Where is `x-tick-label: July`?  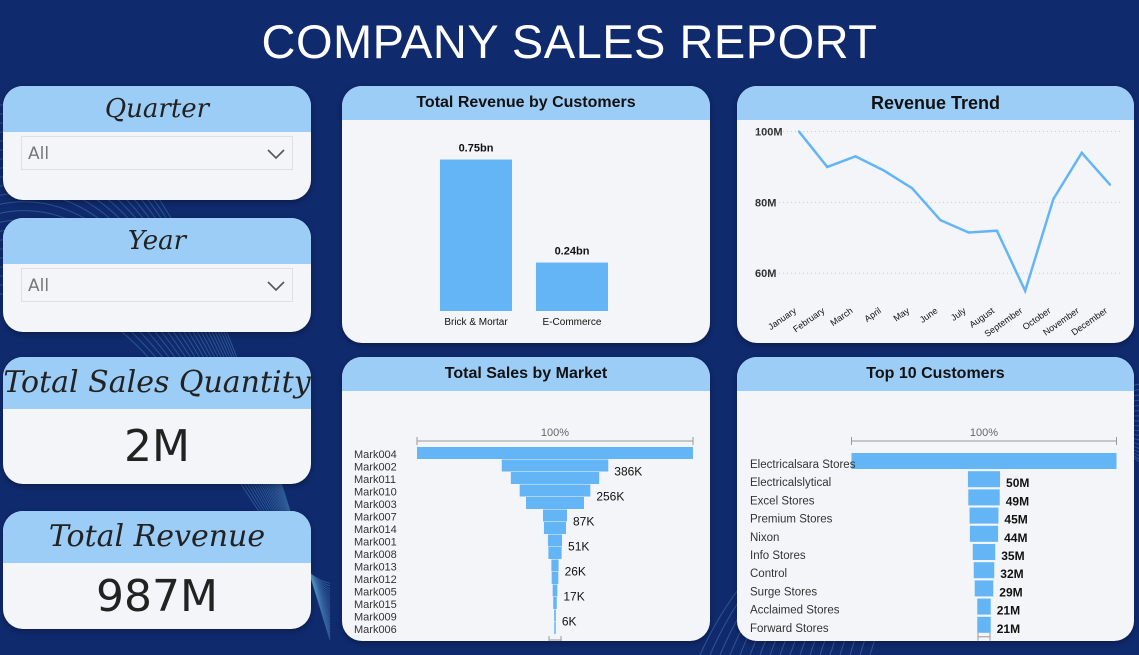
x-tick-label: July is located at coordinates (958, 314).